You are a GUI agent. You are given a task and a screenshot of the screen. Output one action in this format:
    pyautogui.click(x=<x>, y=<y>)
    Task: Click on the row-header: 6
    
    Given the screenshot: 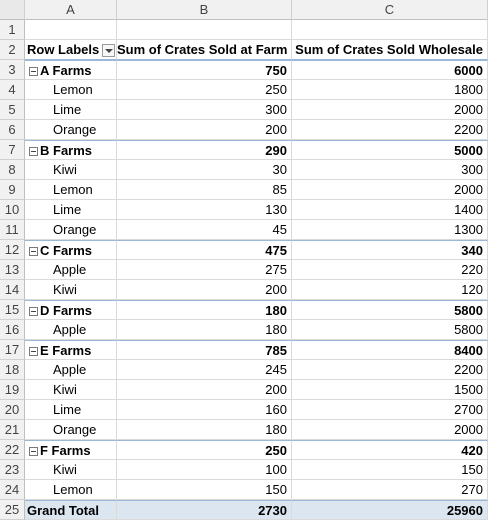 What is the action you would take?
    pyautogui.click(x=12, y=130)
    